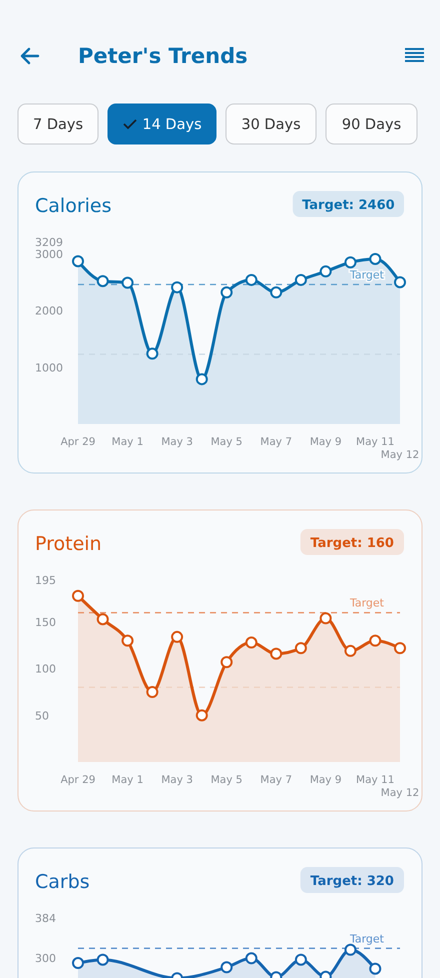 Image resolution: width=440 pixels, height=978 pixels. Describe the element at coordinates (62, 882) in the screenshot. I see `chart-title: Carbs` at that location.